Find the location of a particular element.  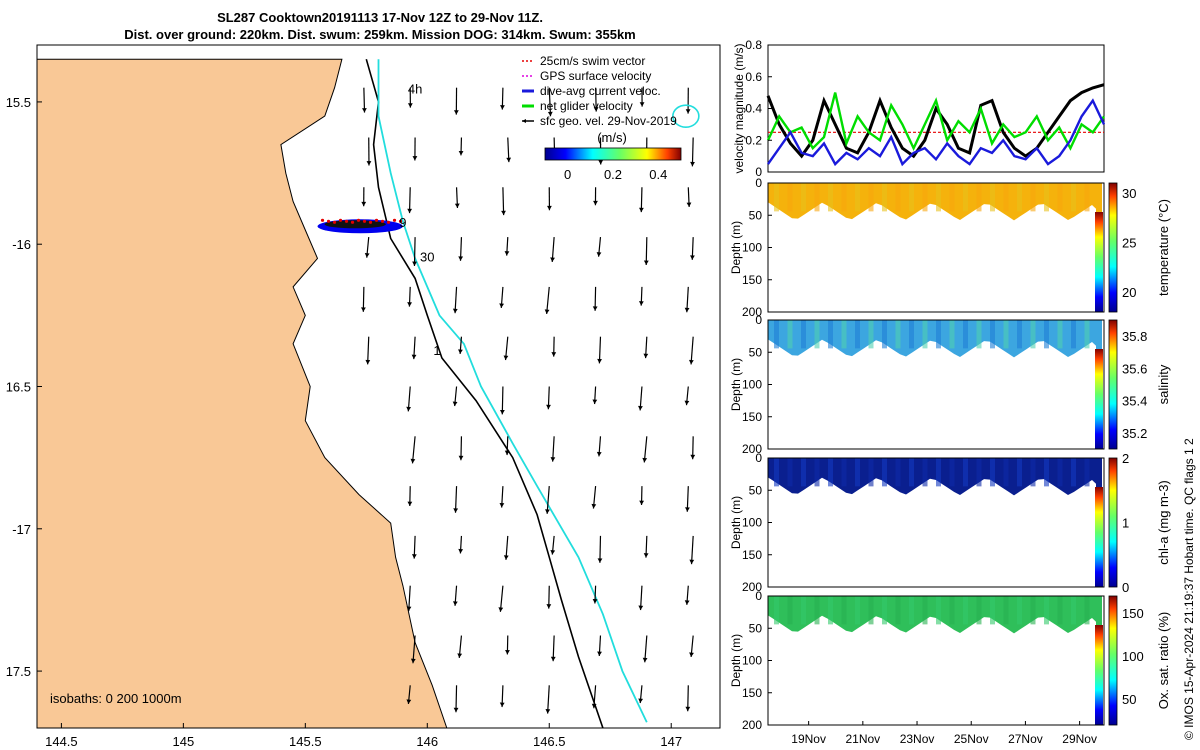

isobath-1000m-island is located at coordinates (686, 116).